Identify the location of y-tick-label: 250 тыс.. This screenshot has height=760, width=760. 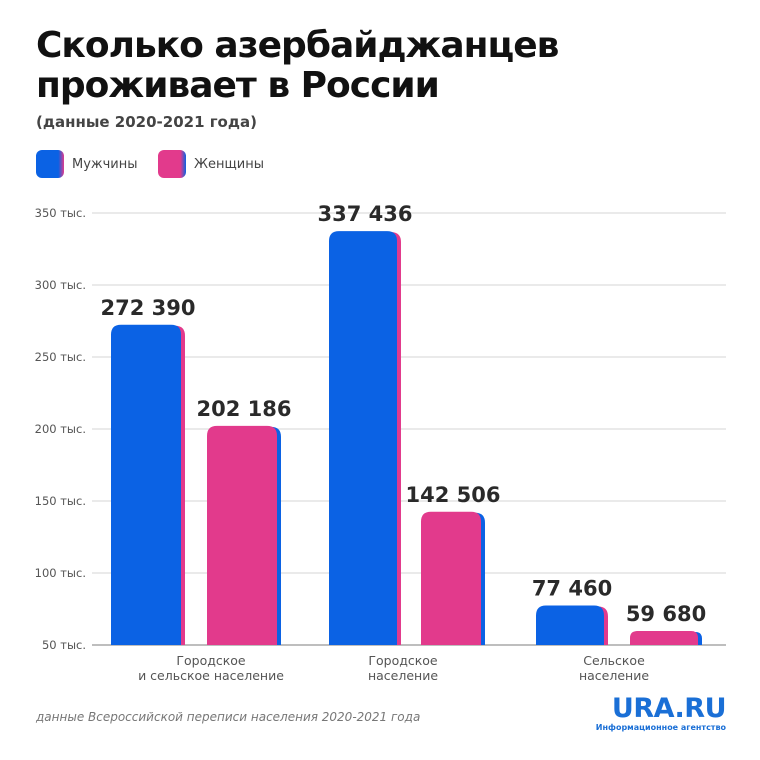
(60, 357).